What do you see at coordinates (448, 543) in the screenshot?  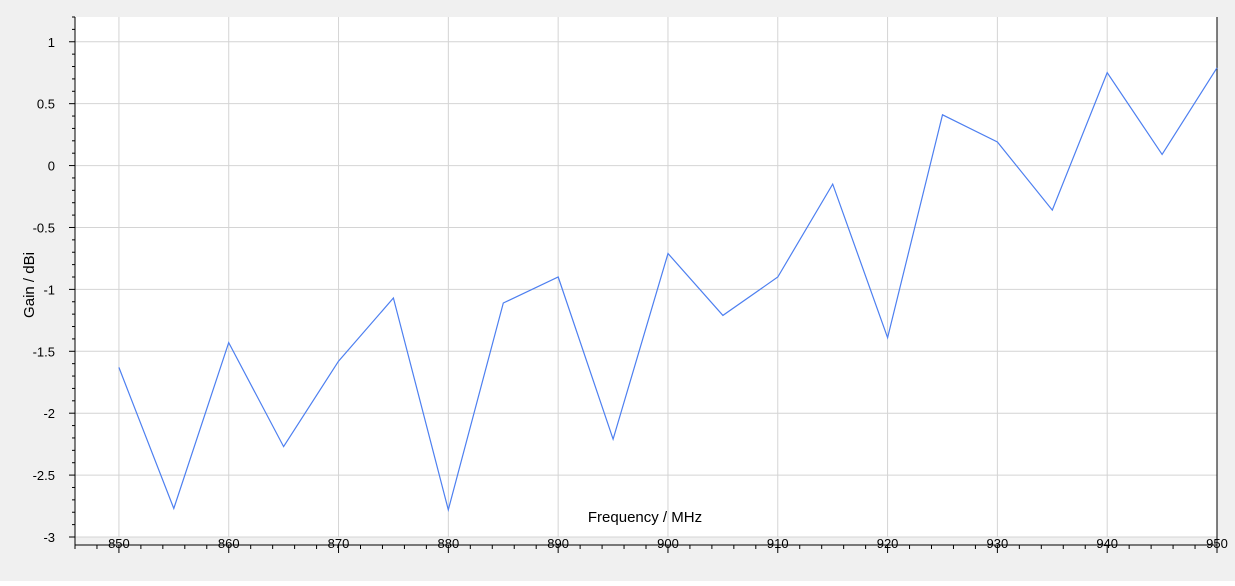 I see `x-tick-label: 880` at bounding box center [448, 543].